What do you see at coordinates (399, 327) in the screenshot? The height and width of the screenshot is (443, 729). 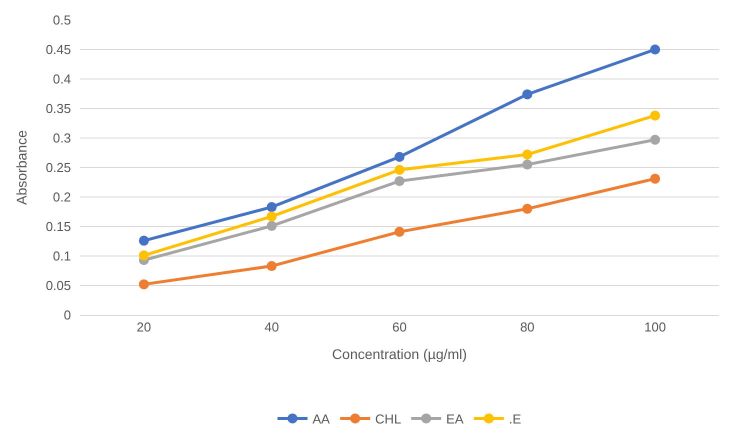 I see `x-tick-label: 60` at bounding box center [399, 327].